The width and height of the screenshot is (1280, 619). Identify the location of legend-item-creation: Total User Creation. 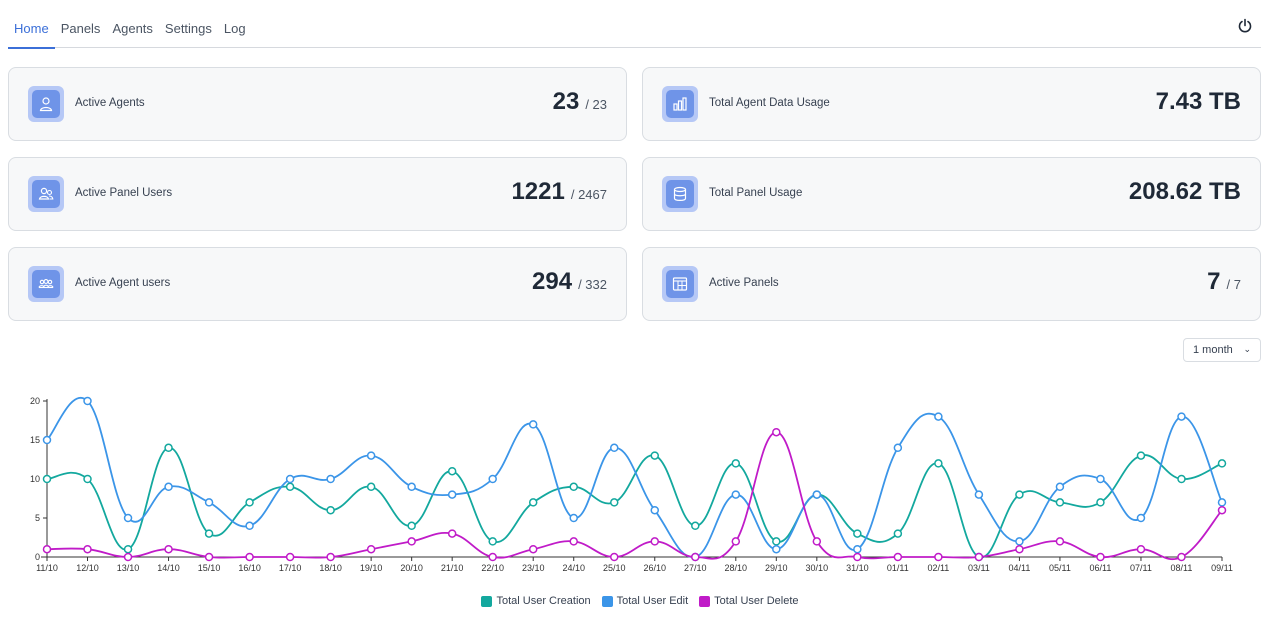
(536, 601).